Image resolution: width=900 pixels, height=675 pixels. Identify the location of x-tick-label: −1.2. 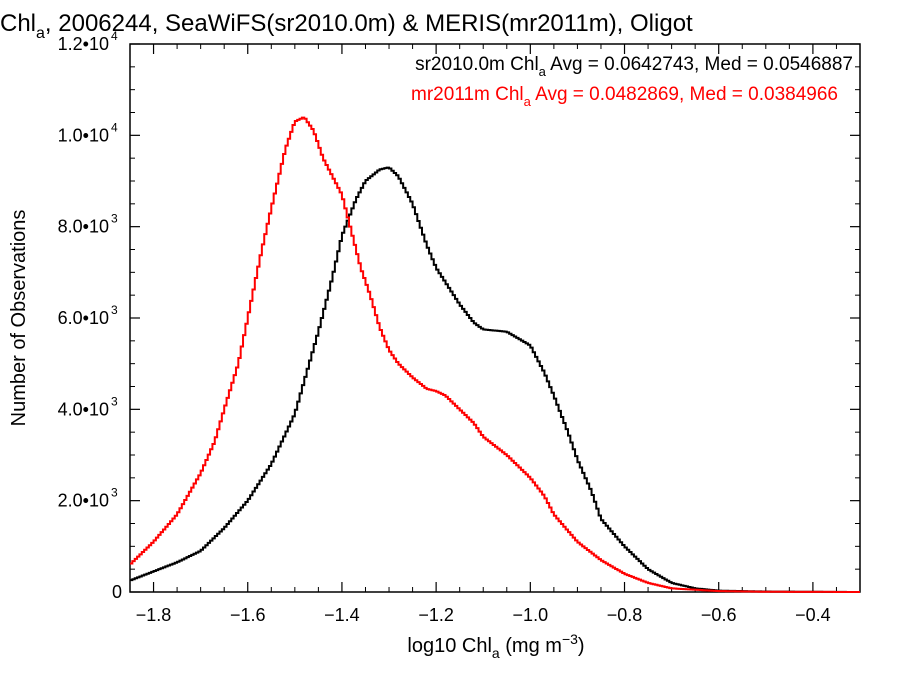
(436, 615).